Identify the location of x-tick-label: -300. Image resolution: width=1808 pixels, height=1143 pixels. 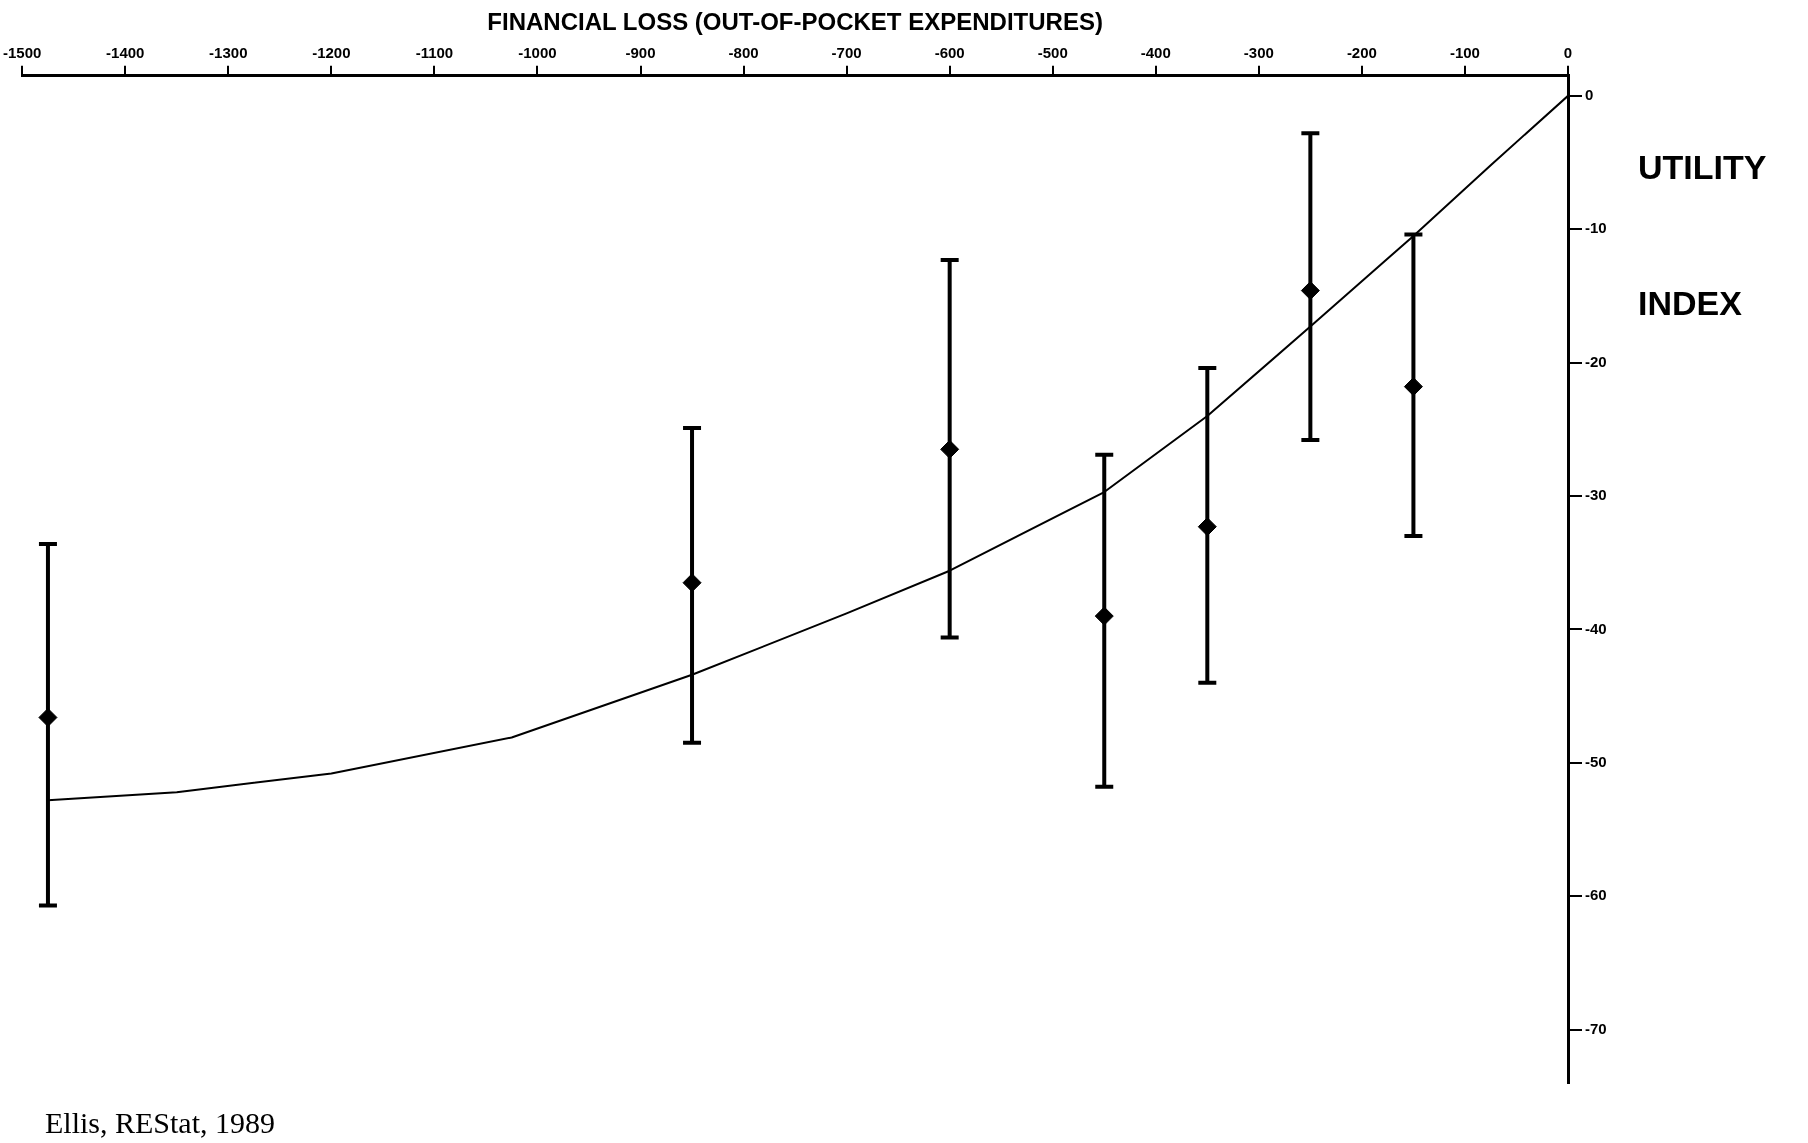
(1258, 52).